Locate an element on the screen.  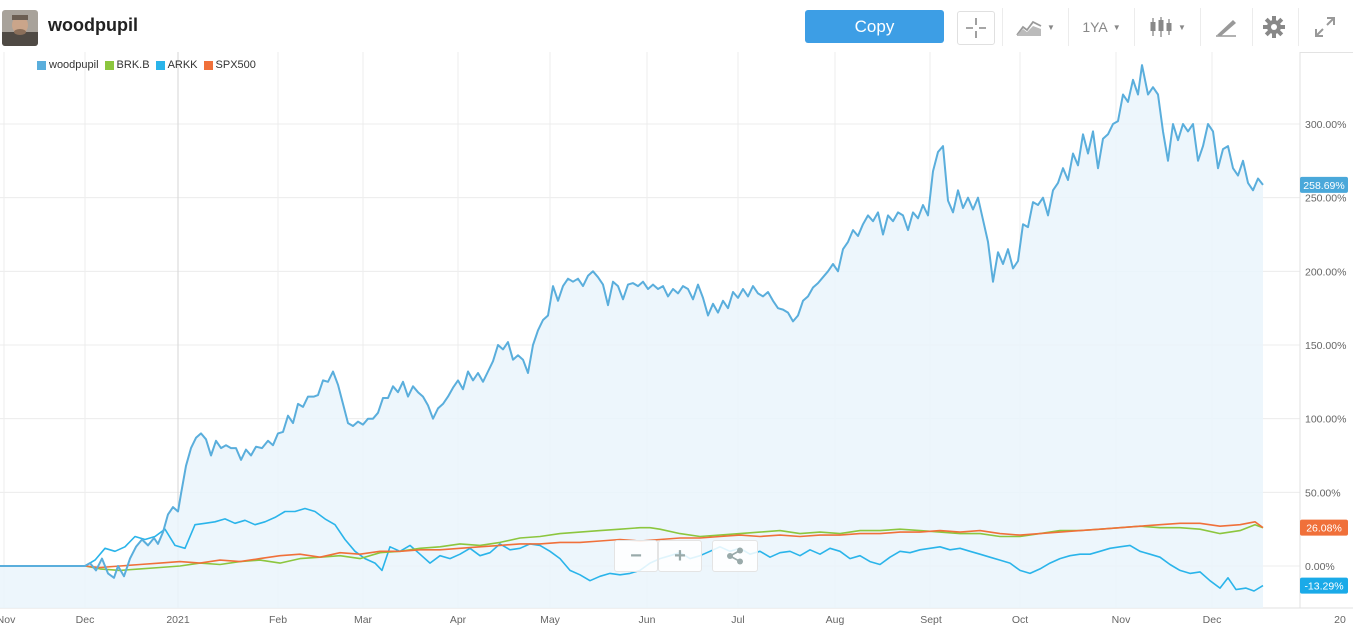
x-tick-label: Mar is located at coordinates (363, 620).